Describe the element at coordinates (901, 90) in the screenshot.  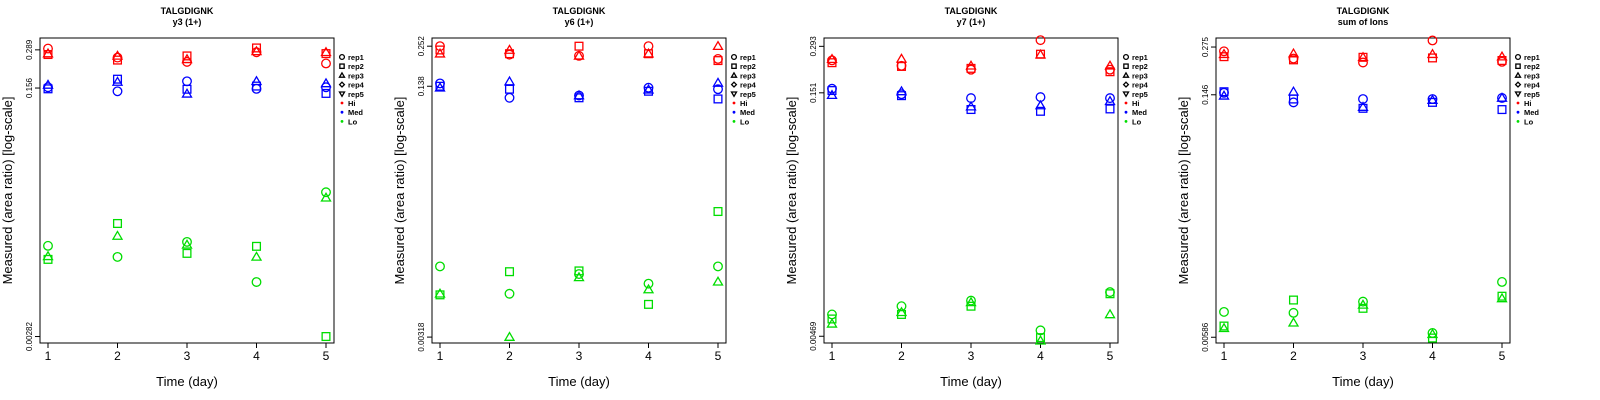
I see `data-point-med-rep3-day2` at that location.